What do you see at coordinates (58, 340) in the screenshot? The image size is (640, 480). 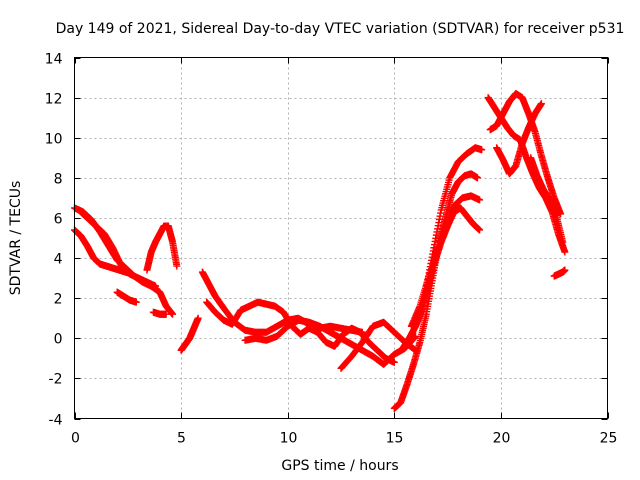 I see `y-tick-label: 0` at bounding box center [58, 340].